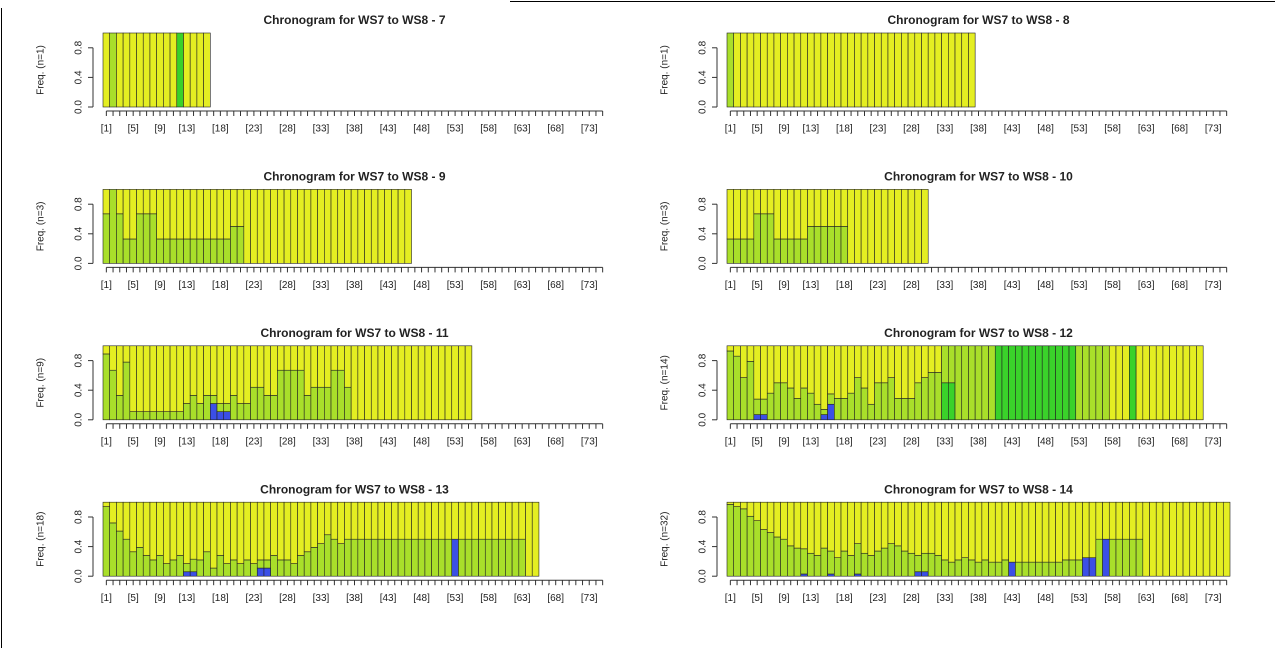 Image resolution: width=1275 pixels, height=648 pixels. What do you see at coordinates (1012, 598) in the screenshot?
I see `x-tick-label: [43]` at bounding box center [1012, 598].